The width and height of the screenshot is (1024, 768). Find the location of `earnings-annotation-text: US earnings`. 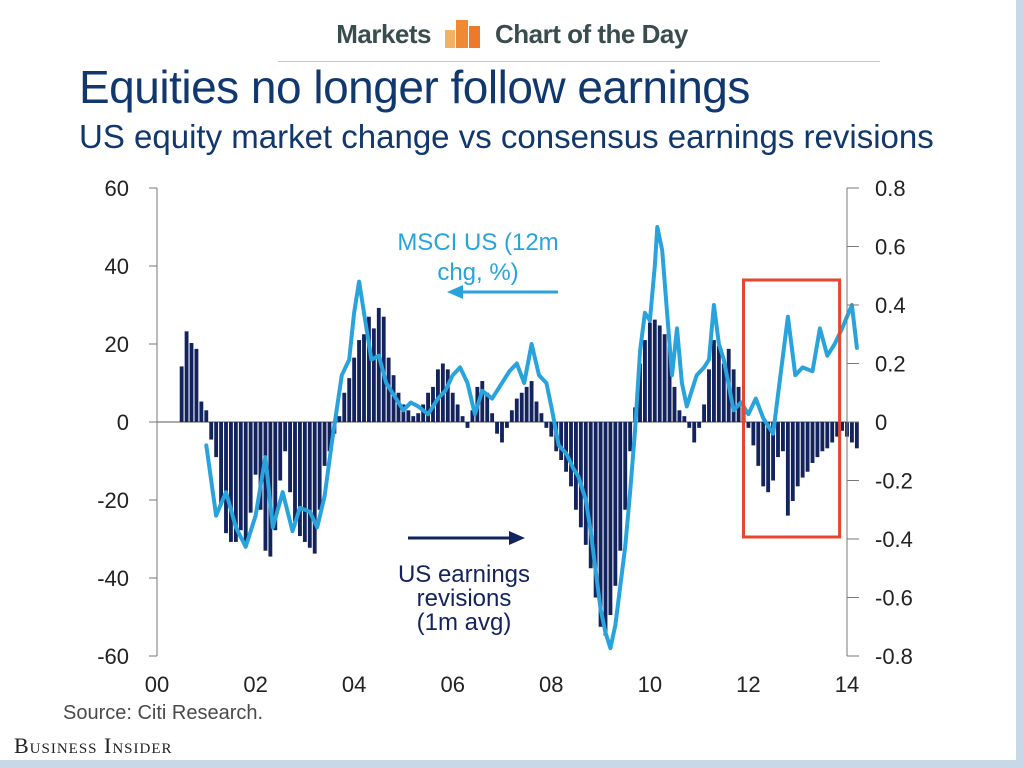

earnings-annotation-text: US earnings is located at coordinates (464, 574).